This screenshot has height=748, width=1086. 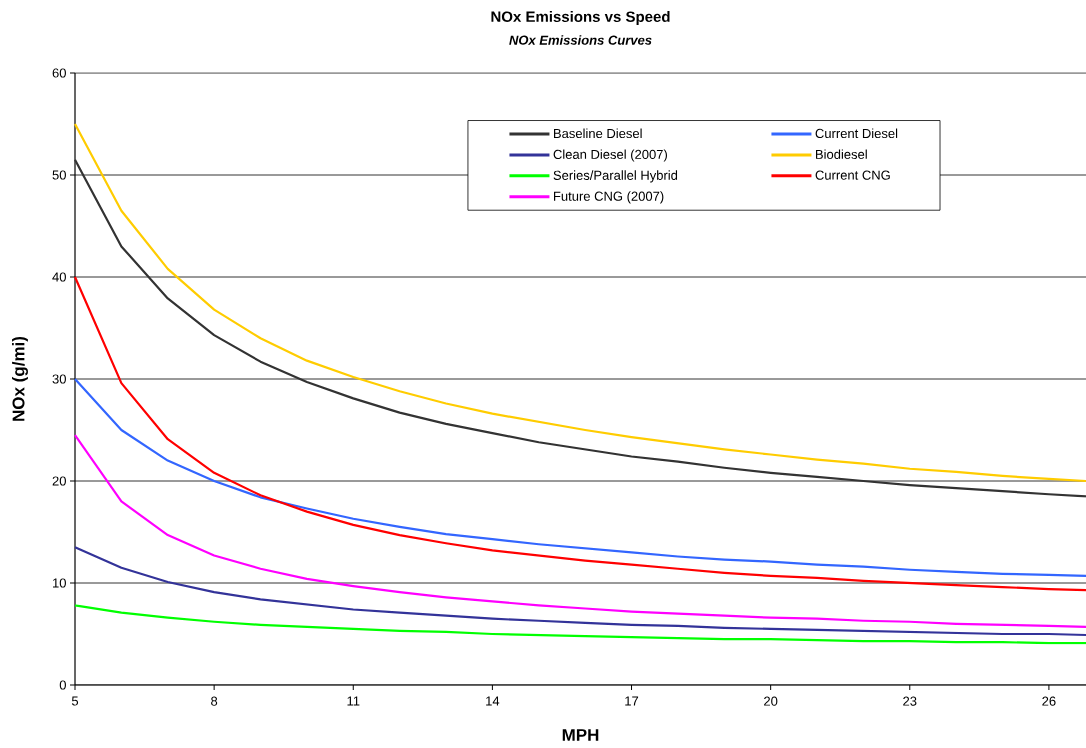 What do you see at coordinates (20, 378) in the screenshot?
I see `y-axis-title: NOx (g/mi)` at bounding box center [20, 378].